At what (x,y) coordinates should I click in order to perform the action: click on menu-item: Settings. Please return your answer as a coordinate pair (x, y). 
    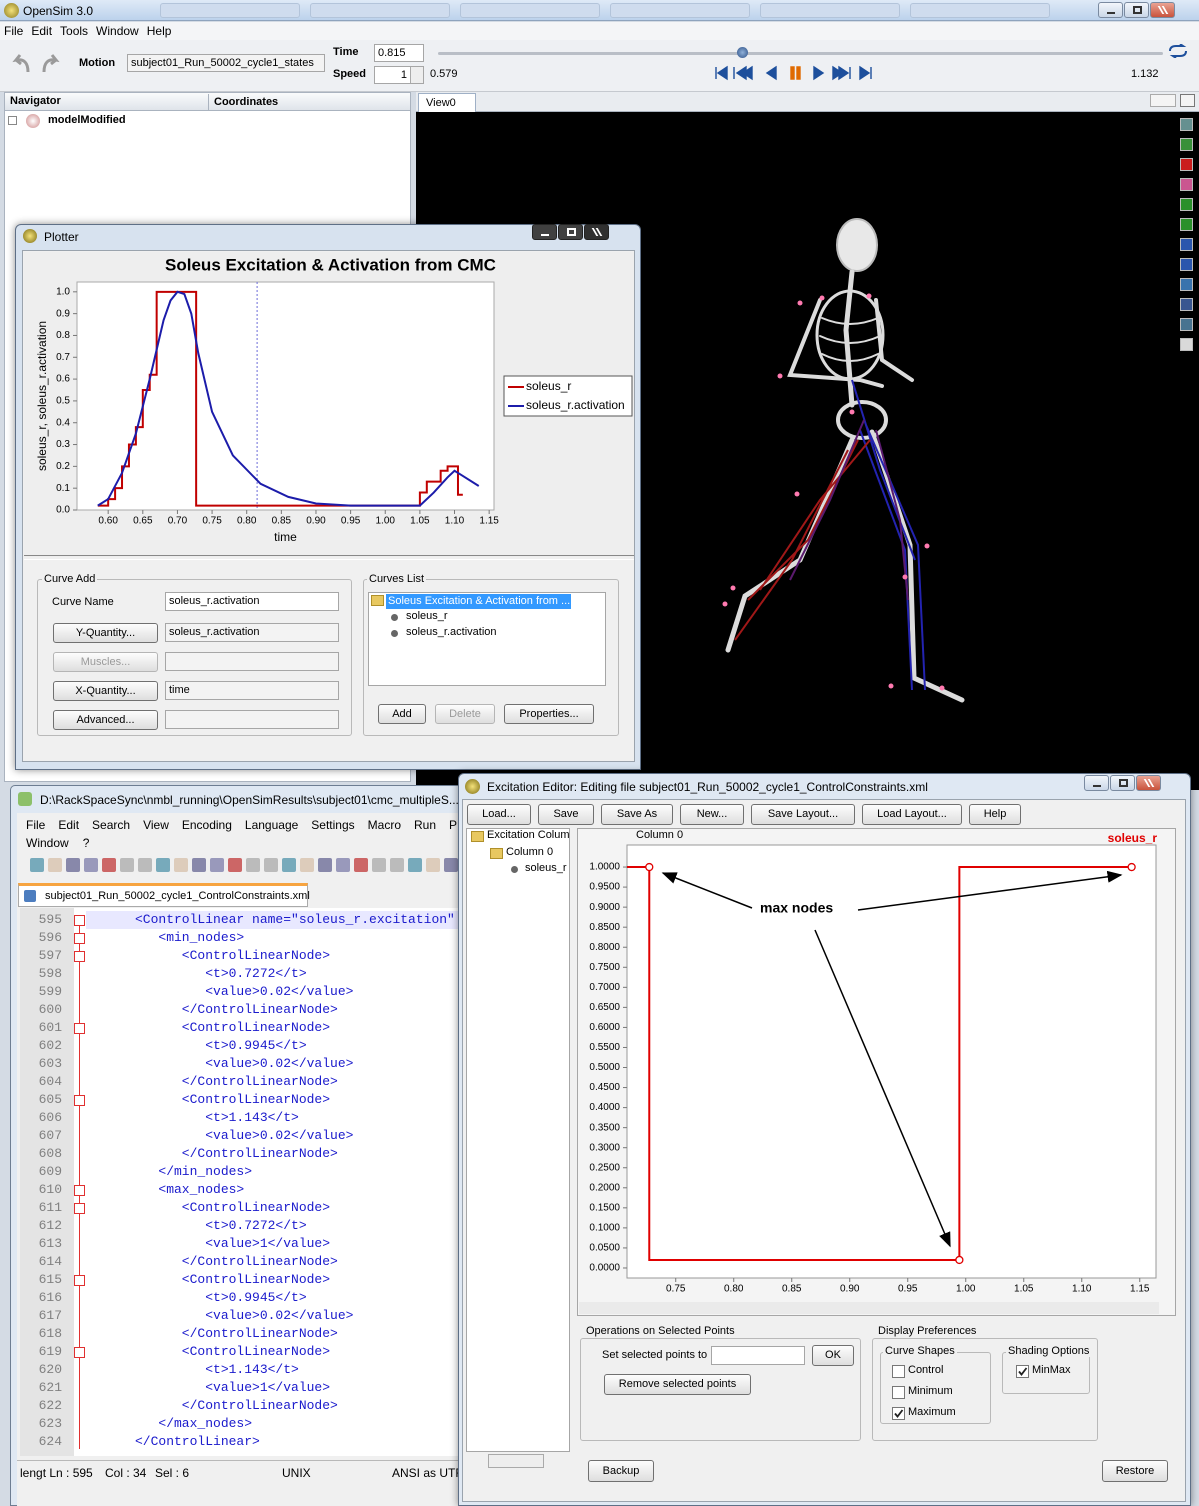
    Looking at the image, I should click on (333, 825).